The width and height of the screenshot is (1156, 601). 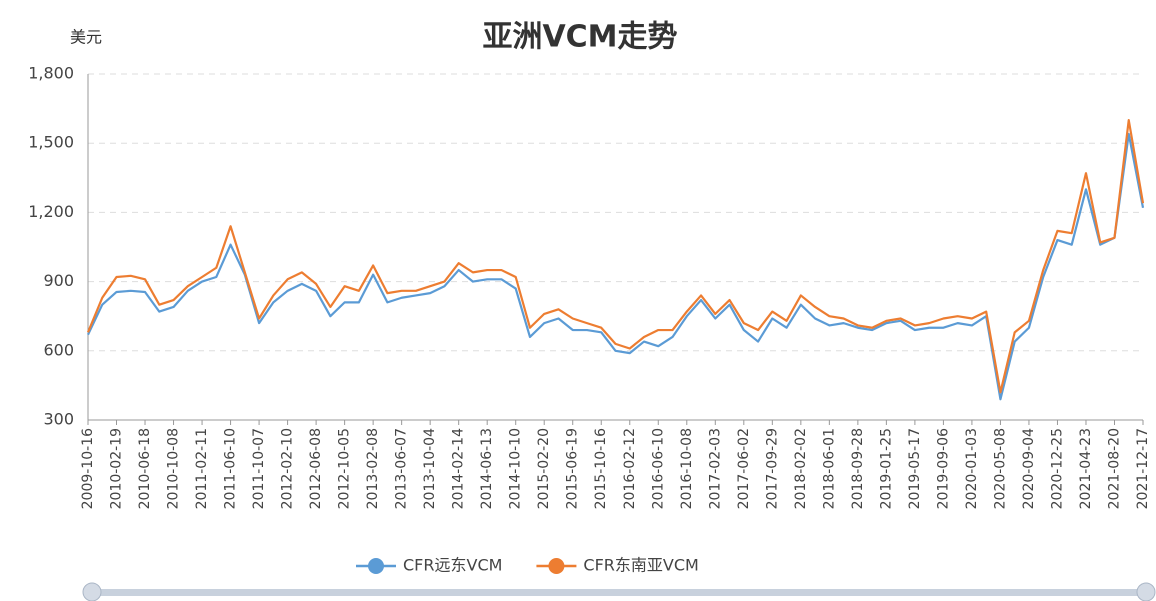 I want to click on x-tick-label: 2013-06-07, so click(x=402, y=468).